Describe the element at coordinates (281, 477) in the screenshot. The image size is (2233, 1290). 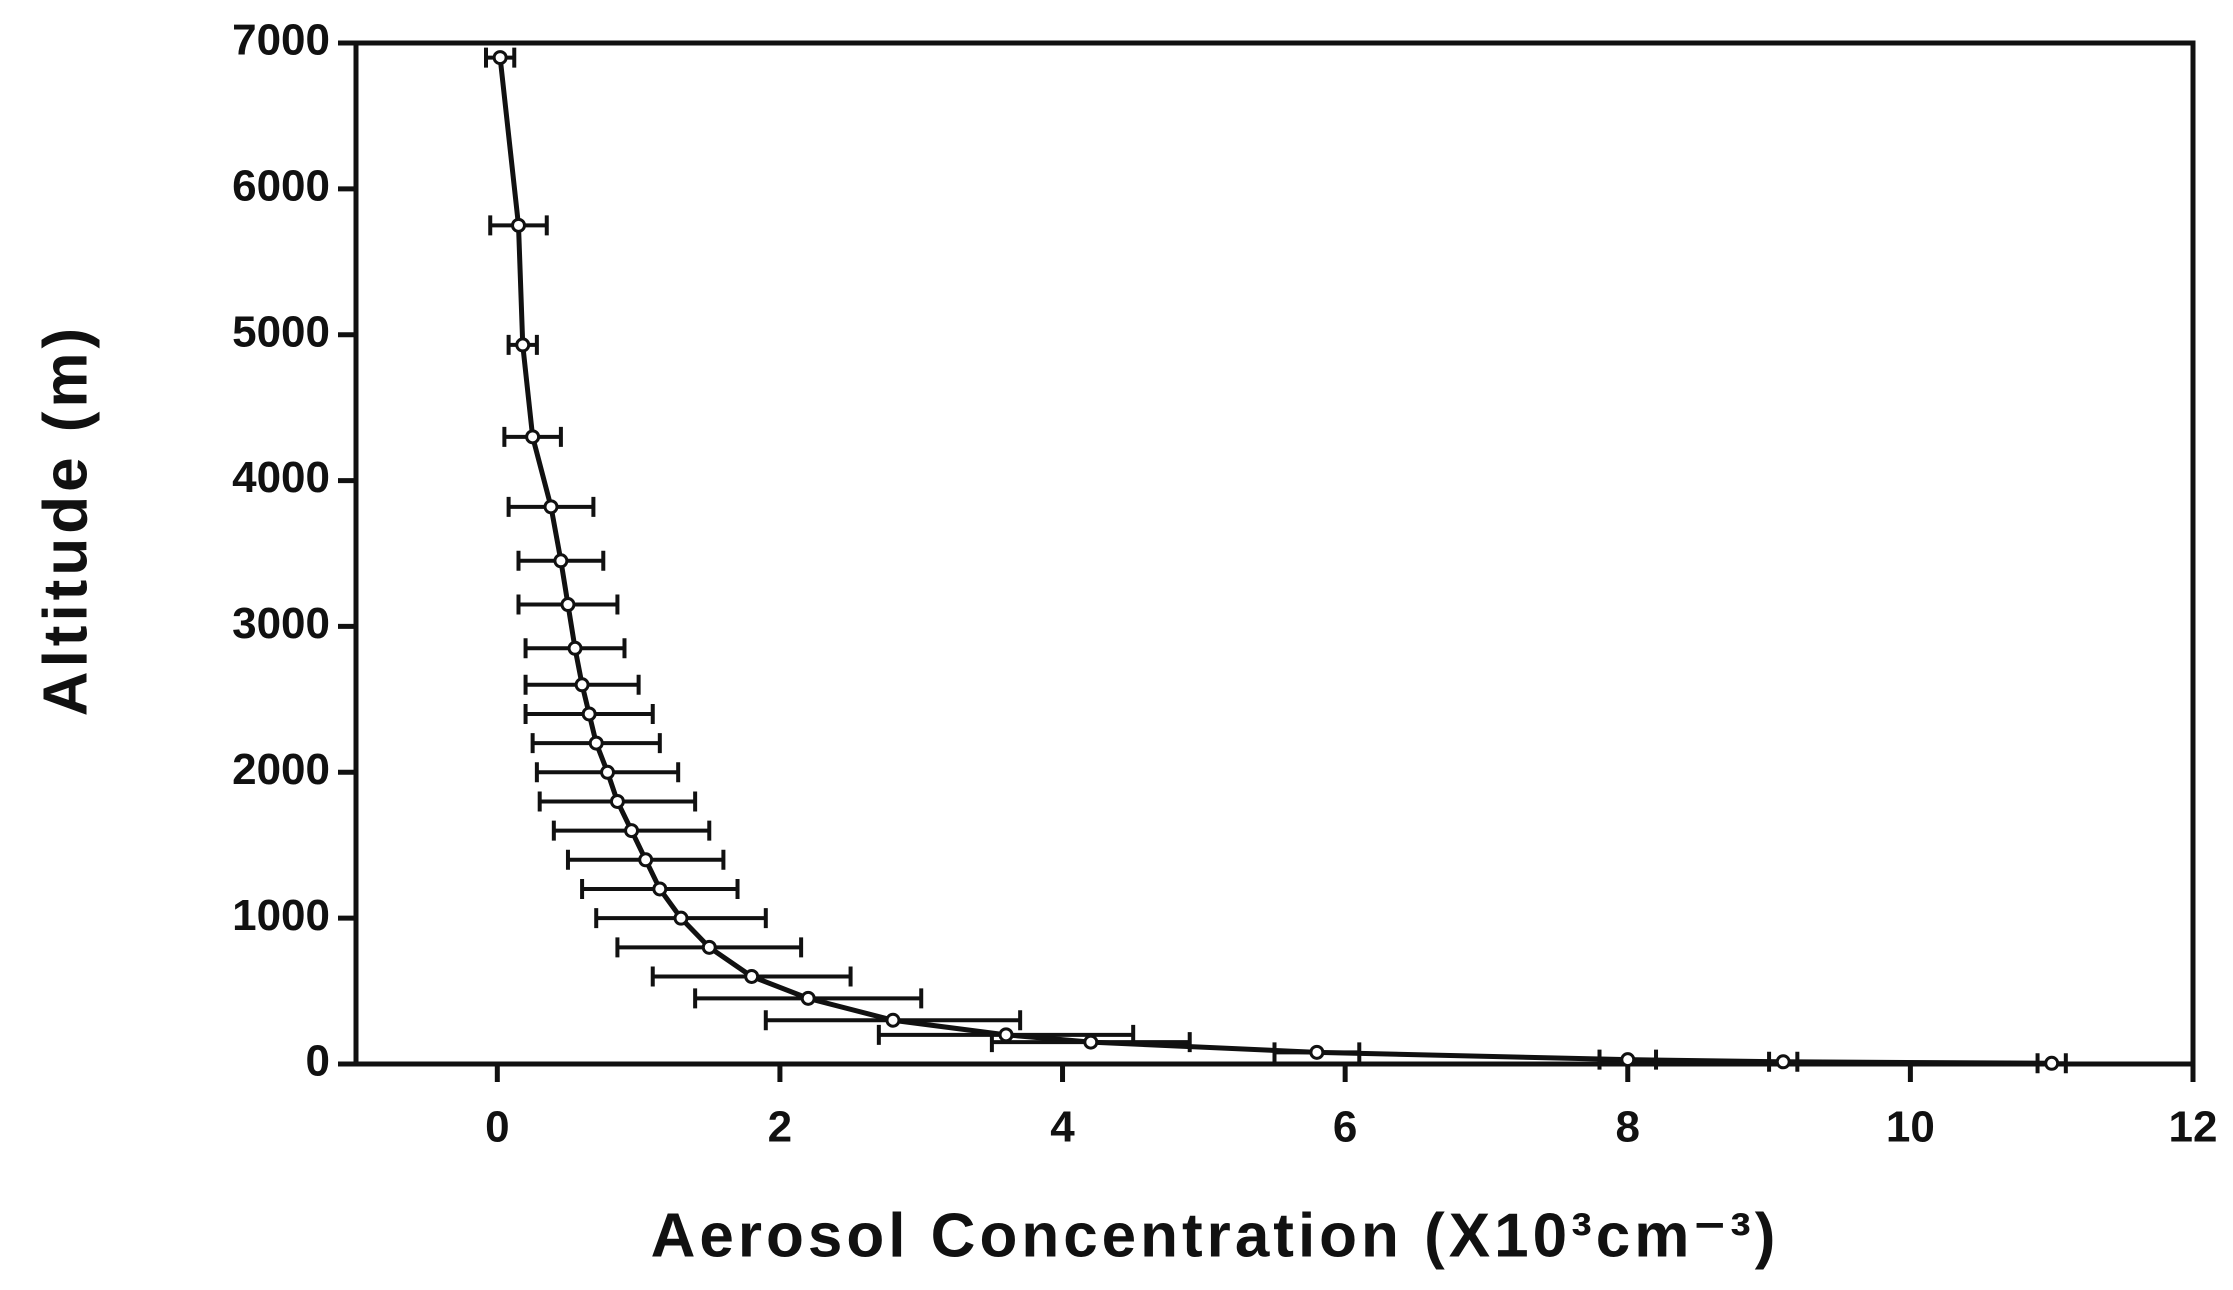
I see `y-tick-label: 4000` at that location.